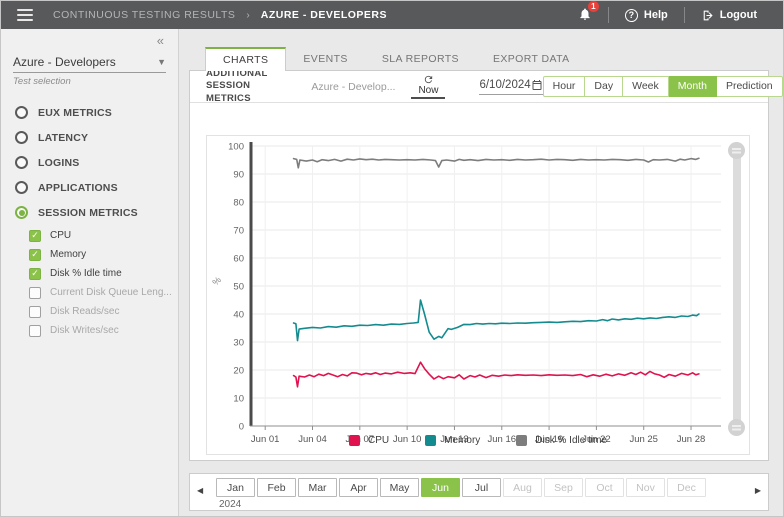 The width and height of the screenshot is (784, 517). I want to click on legend-swatch-memory, so click(431, 440).